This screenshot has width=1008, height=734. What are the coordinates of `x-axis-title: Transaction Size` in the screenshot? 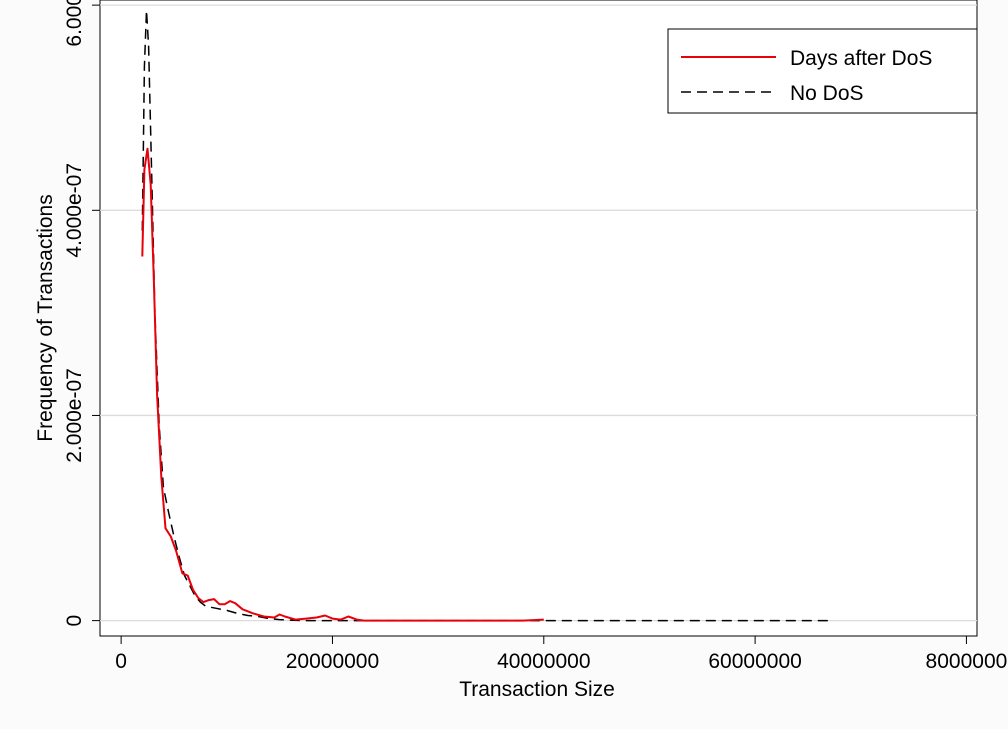 It's located at (537, 689).